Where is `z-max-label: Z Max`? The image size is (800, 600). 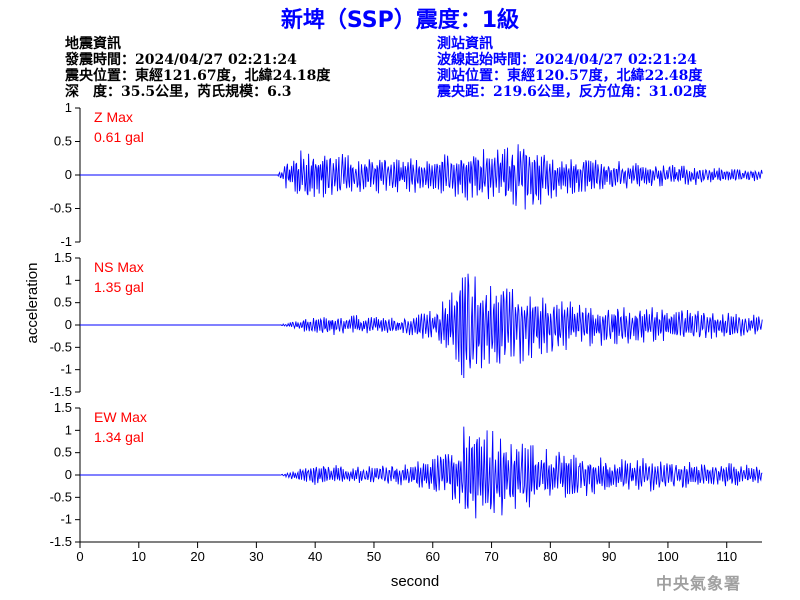
z-max-label: Z Max is located at coordinates (113, 117).